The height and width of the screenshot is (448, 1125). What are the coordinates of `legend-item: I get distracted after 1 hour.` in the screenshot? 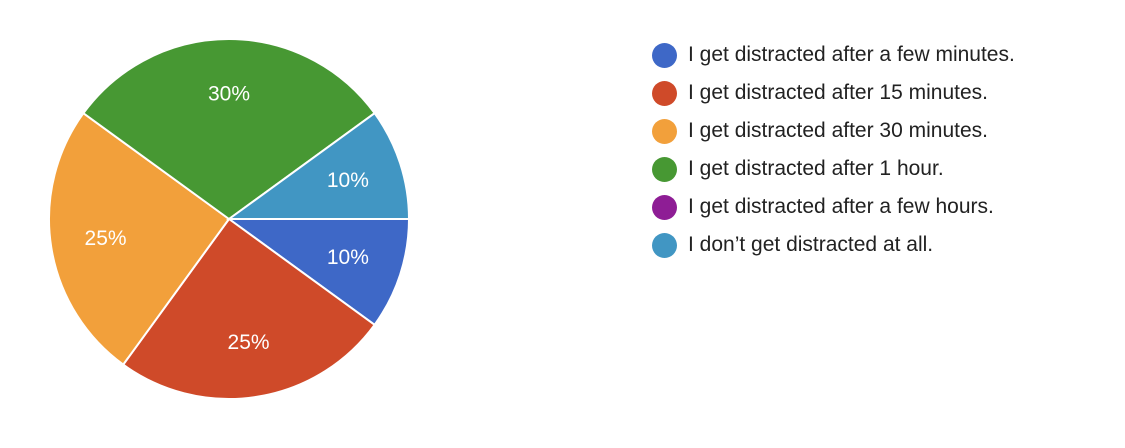 It's located at (833, 169).